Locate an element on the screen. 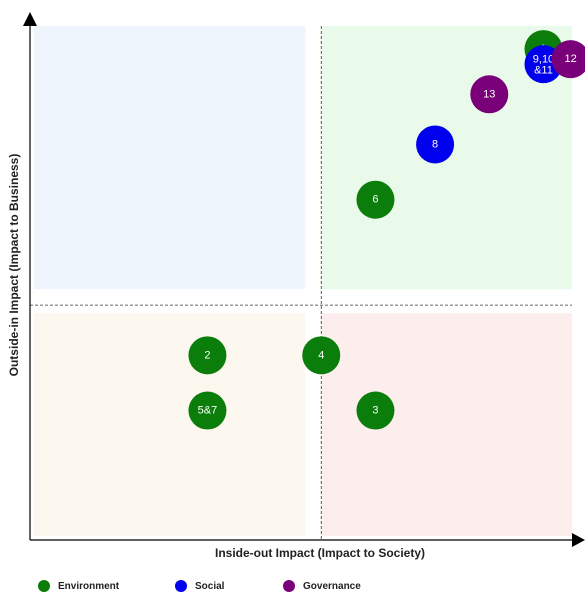  y-axis-label: Outside-in Impact (Impact to Business) is located at coordinates (14, 265).